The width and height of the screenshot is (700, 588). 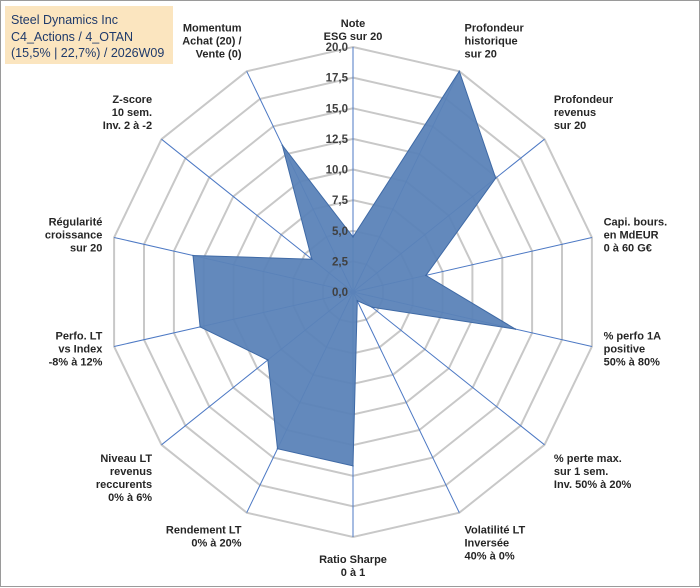 I want to click on portfolio-path: C4_Actions / 4_OTAN, so click(x=72, y=36).